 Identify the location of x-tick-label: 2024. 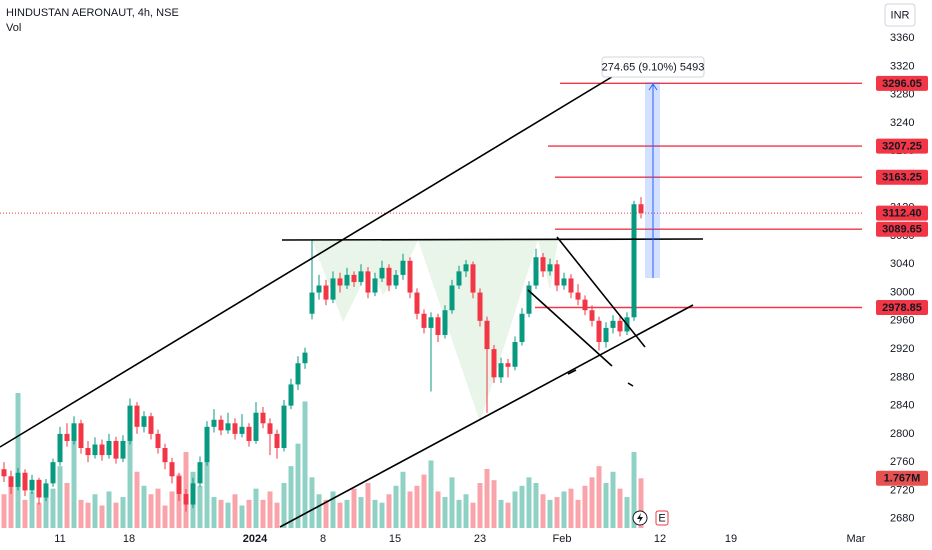
(255, 539).